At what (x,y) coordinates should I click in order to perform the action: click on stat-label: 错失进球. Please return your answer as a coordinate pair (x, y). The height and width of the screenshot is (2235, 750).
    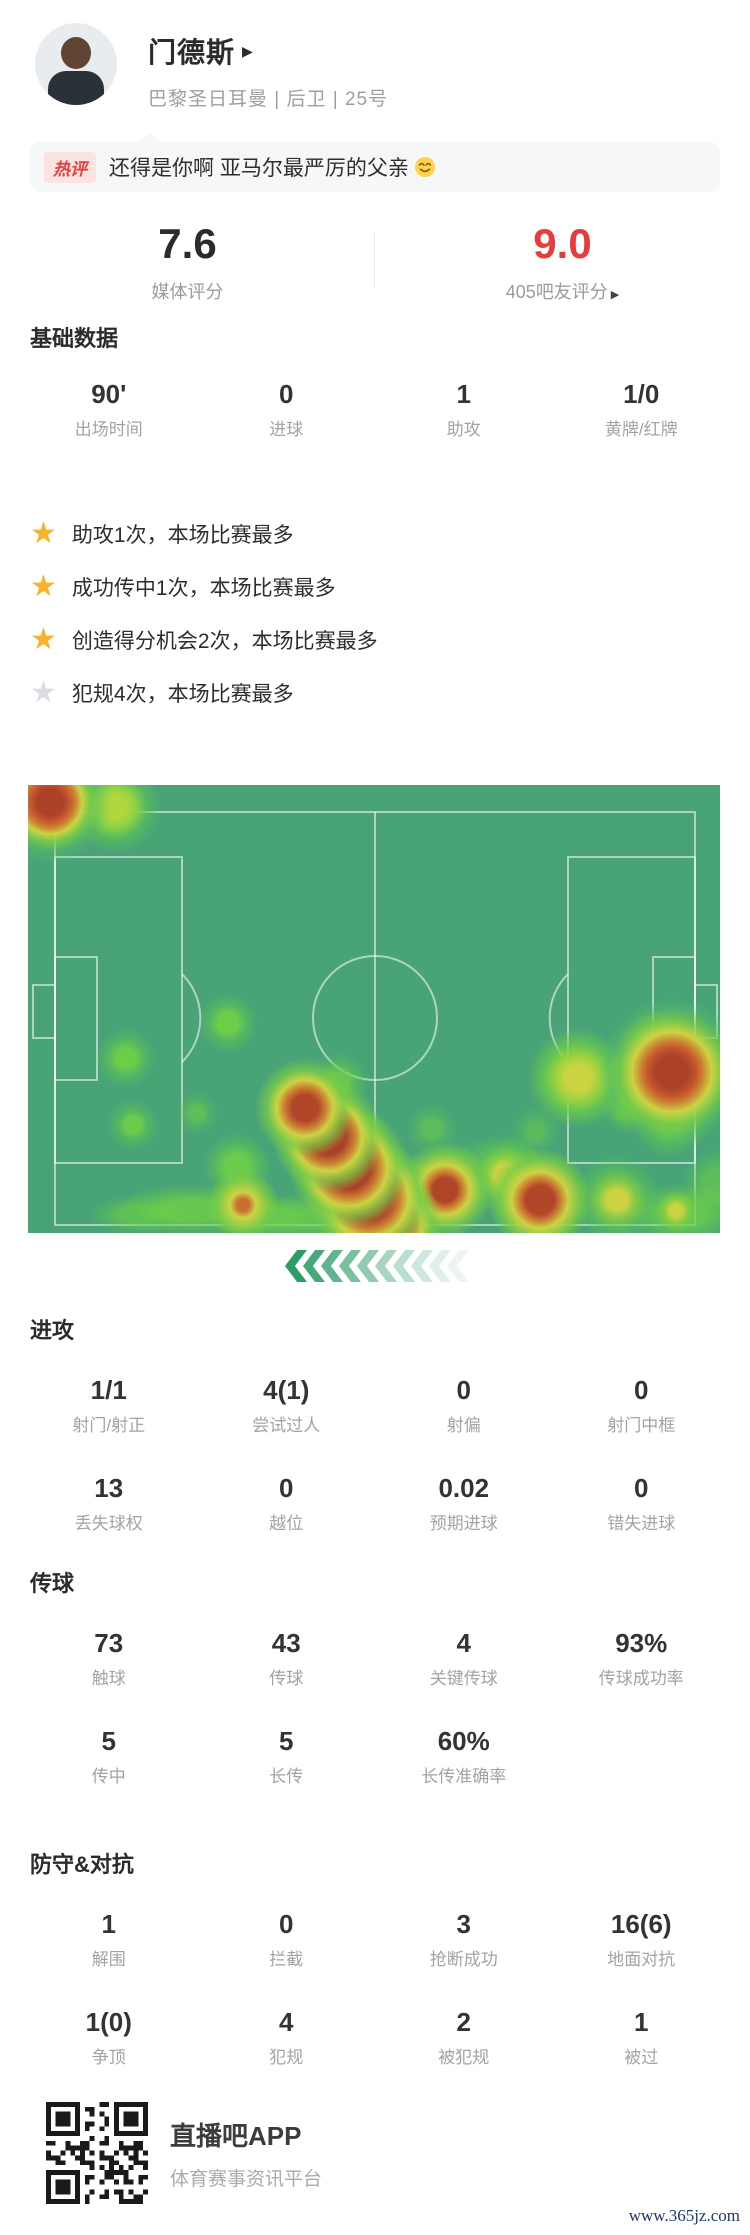
    Looking at the image, I should click on (641, 1523).